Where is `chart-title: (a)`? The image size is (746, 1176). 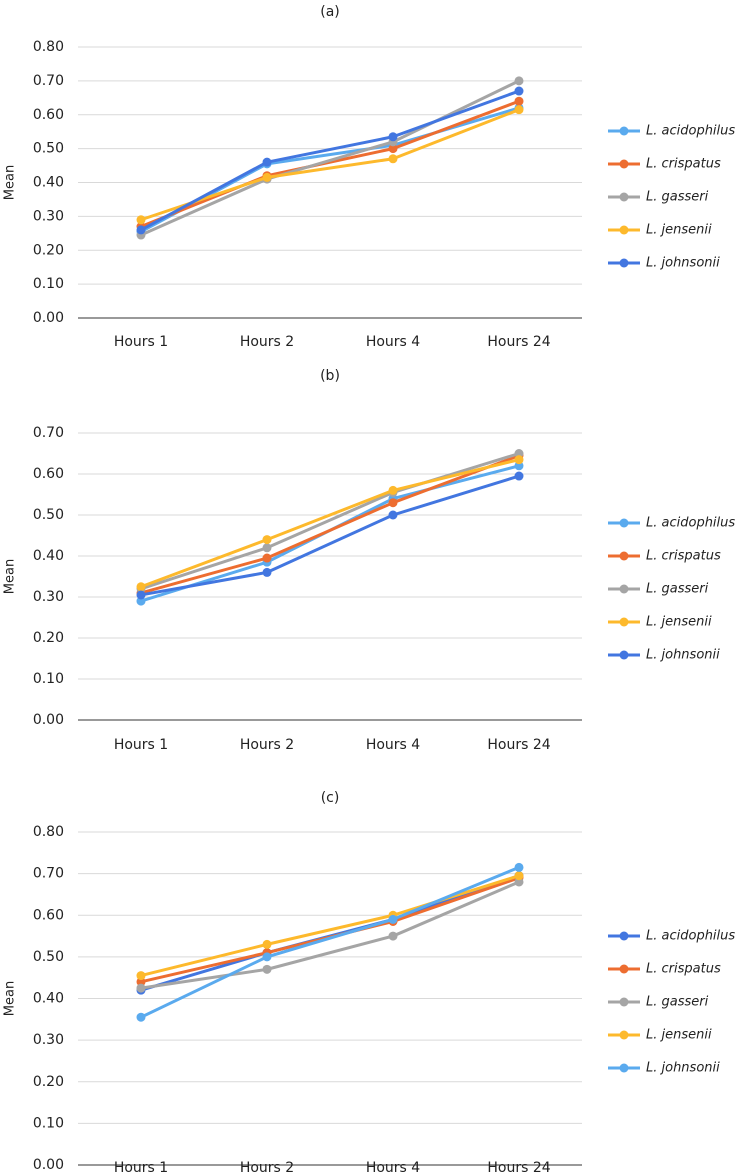
chart-title: (a) is located at coordinates (330, 12).